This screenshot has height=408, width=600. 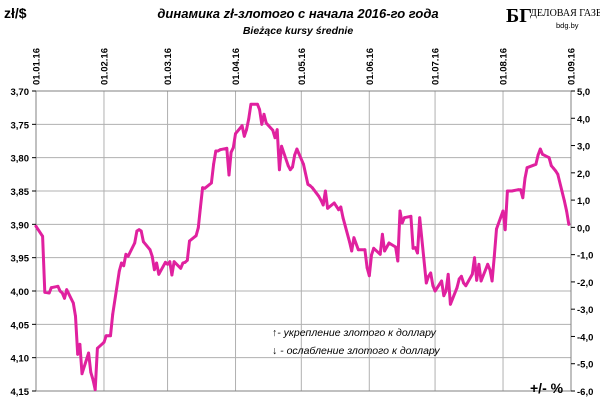 I want to click on logo-mark: БГ, so click(x=519, y=16).